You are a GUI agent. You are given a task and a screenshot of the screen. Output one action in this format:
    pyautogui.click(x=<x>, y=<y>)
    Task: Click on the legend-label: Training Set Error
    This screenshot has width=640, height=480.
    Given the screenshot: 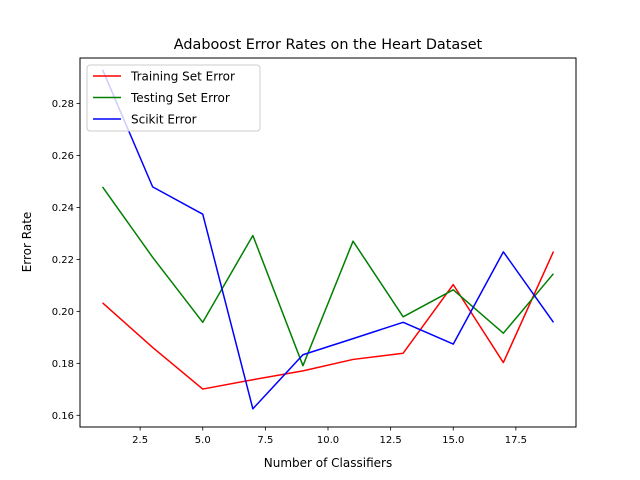 What is the action you would take?
    pyautogui.click(x=182, y=76)
    